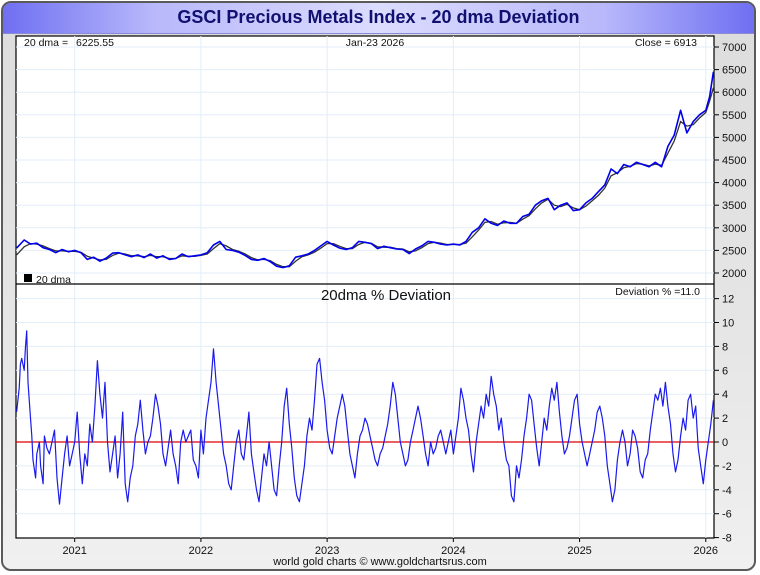 The height and width of the screenshot is (575, 760). What do you see at coordinates (734, 116) in the screenshot?
I see `y-tick-label-top: 5500` at bounding box center [734, 116].